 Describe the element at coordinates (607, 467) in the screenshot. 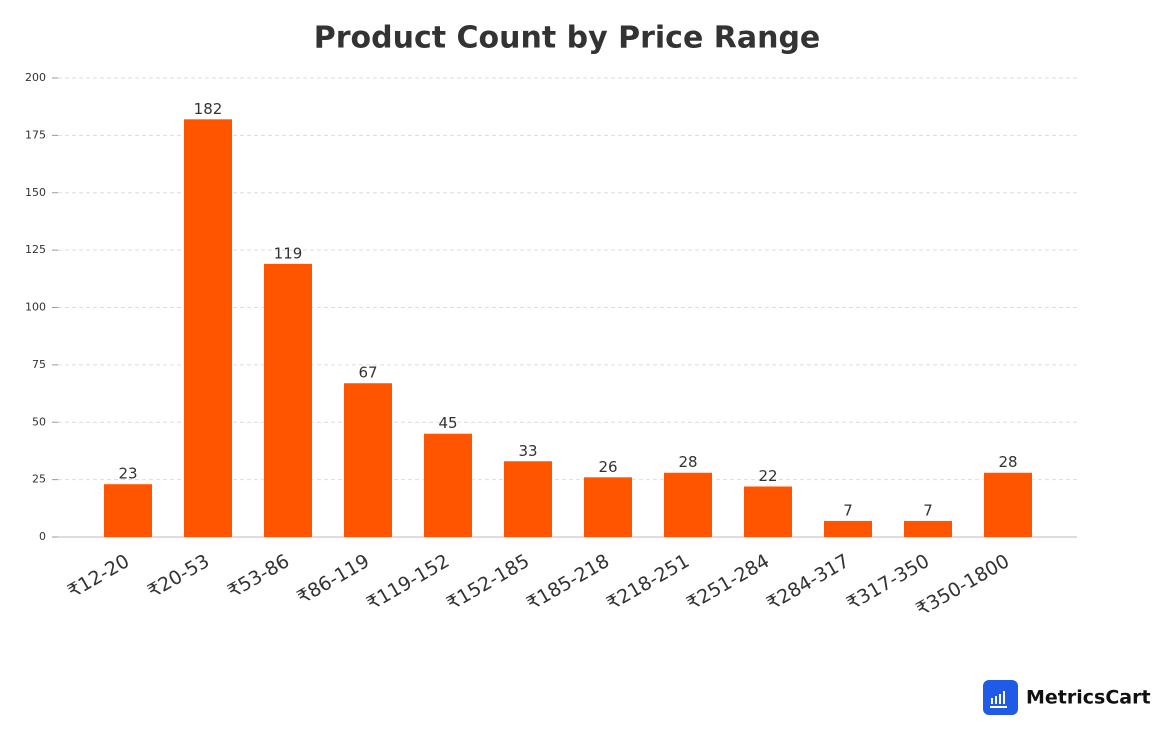

I see `value-label: 26` at that location.